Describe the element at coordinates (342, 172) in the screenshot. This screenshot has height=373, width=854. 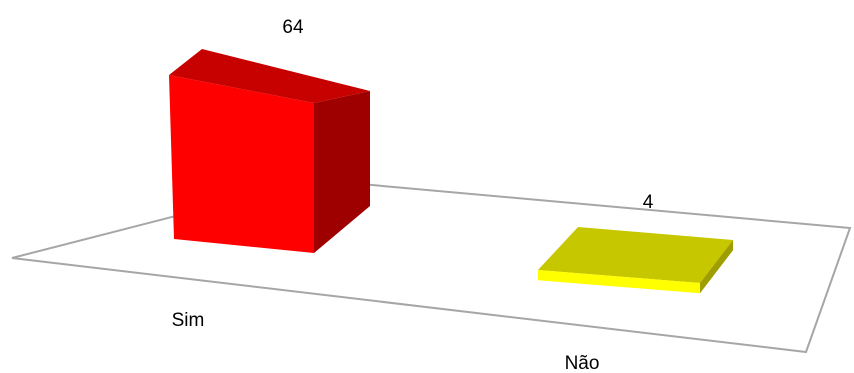
I see `bar-sim-side` at that location.